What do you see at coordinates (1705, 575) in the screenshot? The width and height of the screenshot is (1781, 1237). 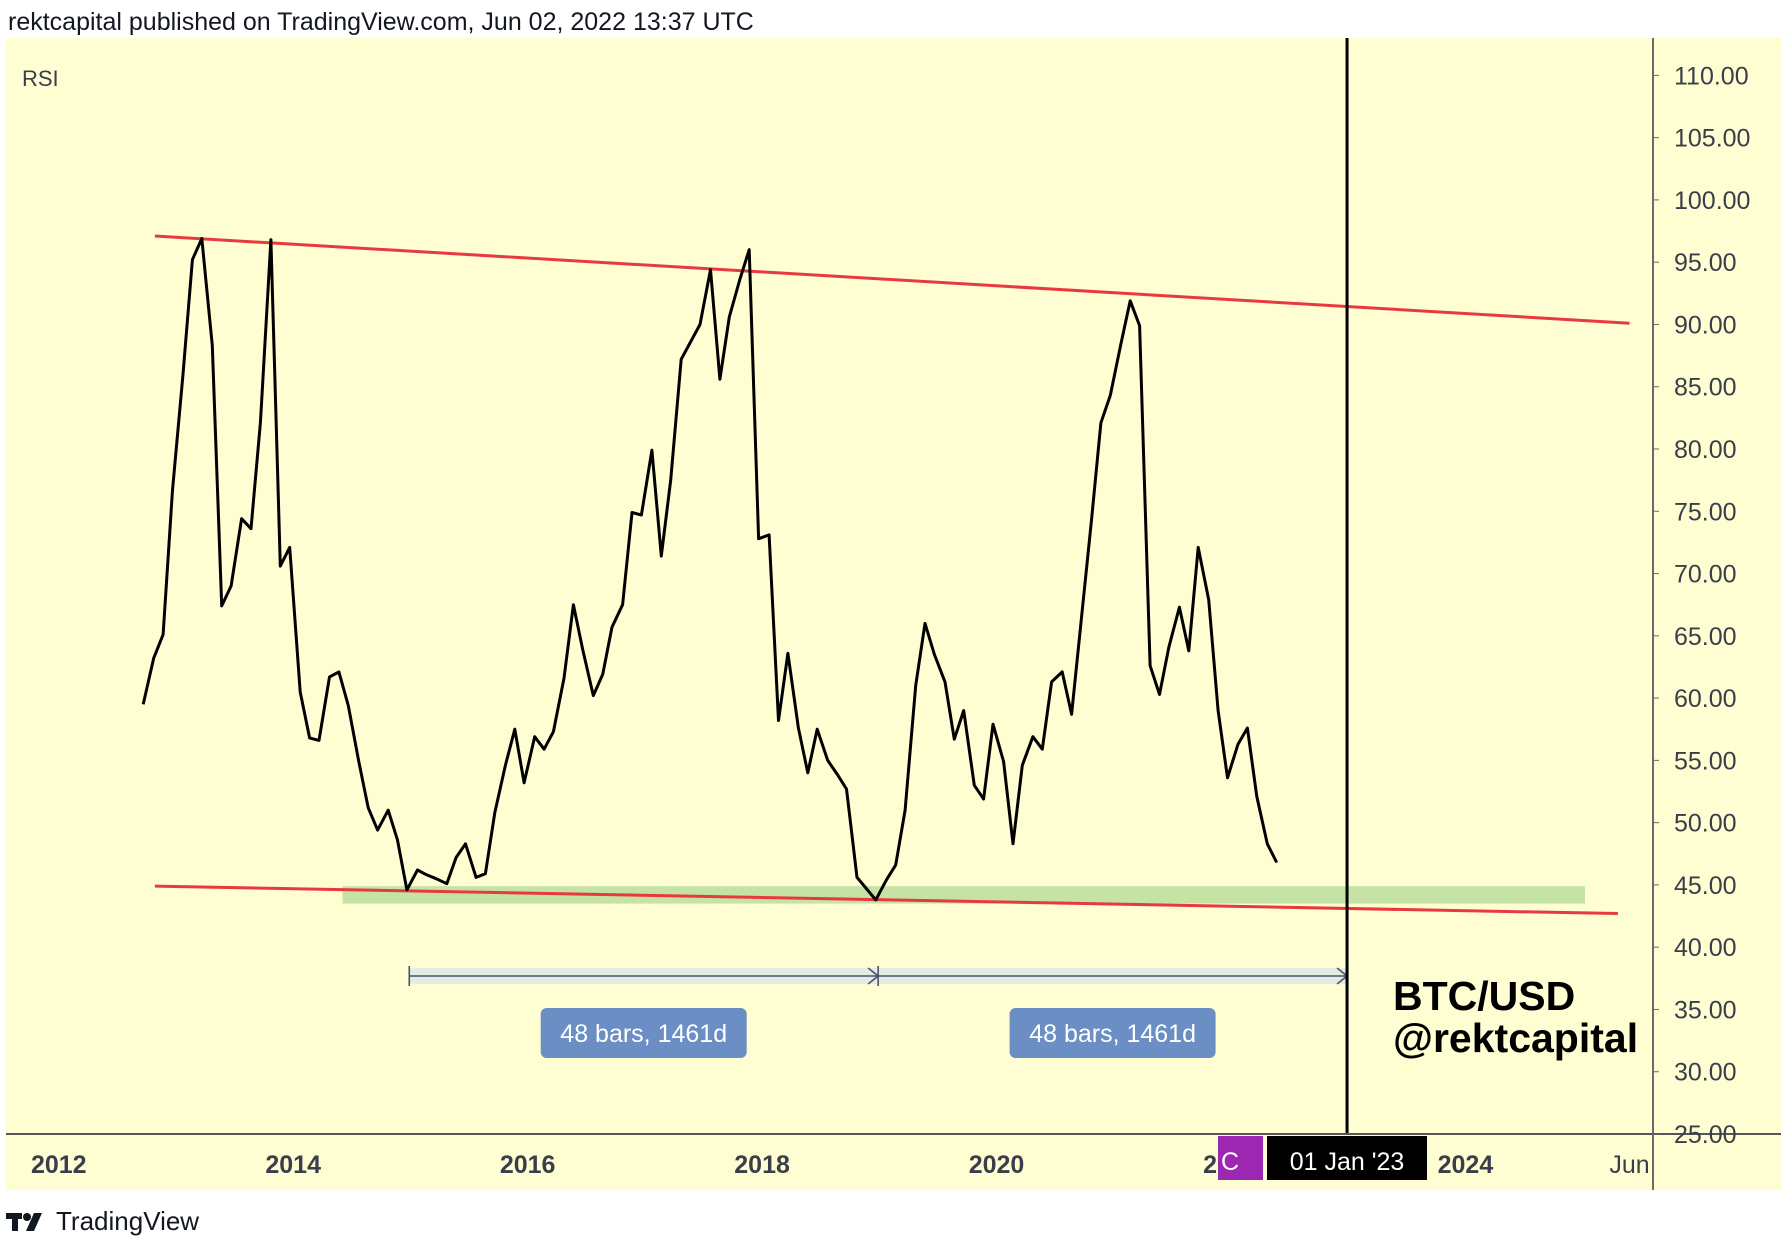 I see `y-tick-label: 70.00` at bounding box center [1705, 575].